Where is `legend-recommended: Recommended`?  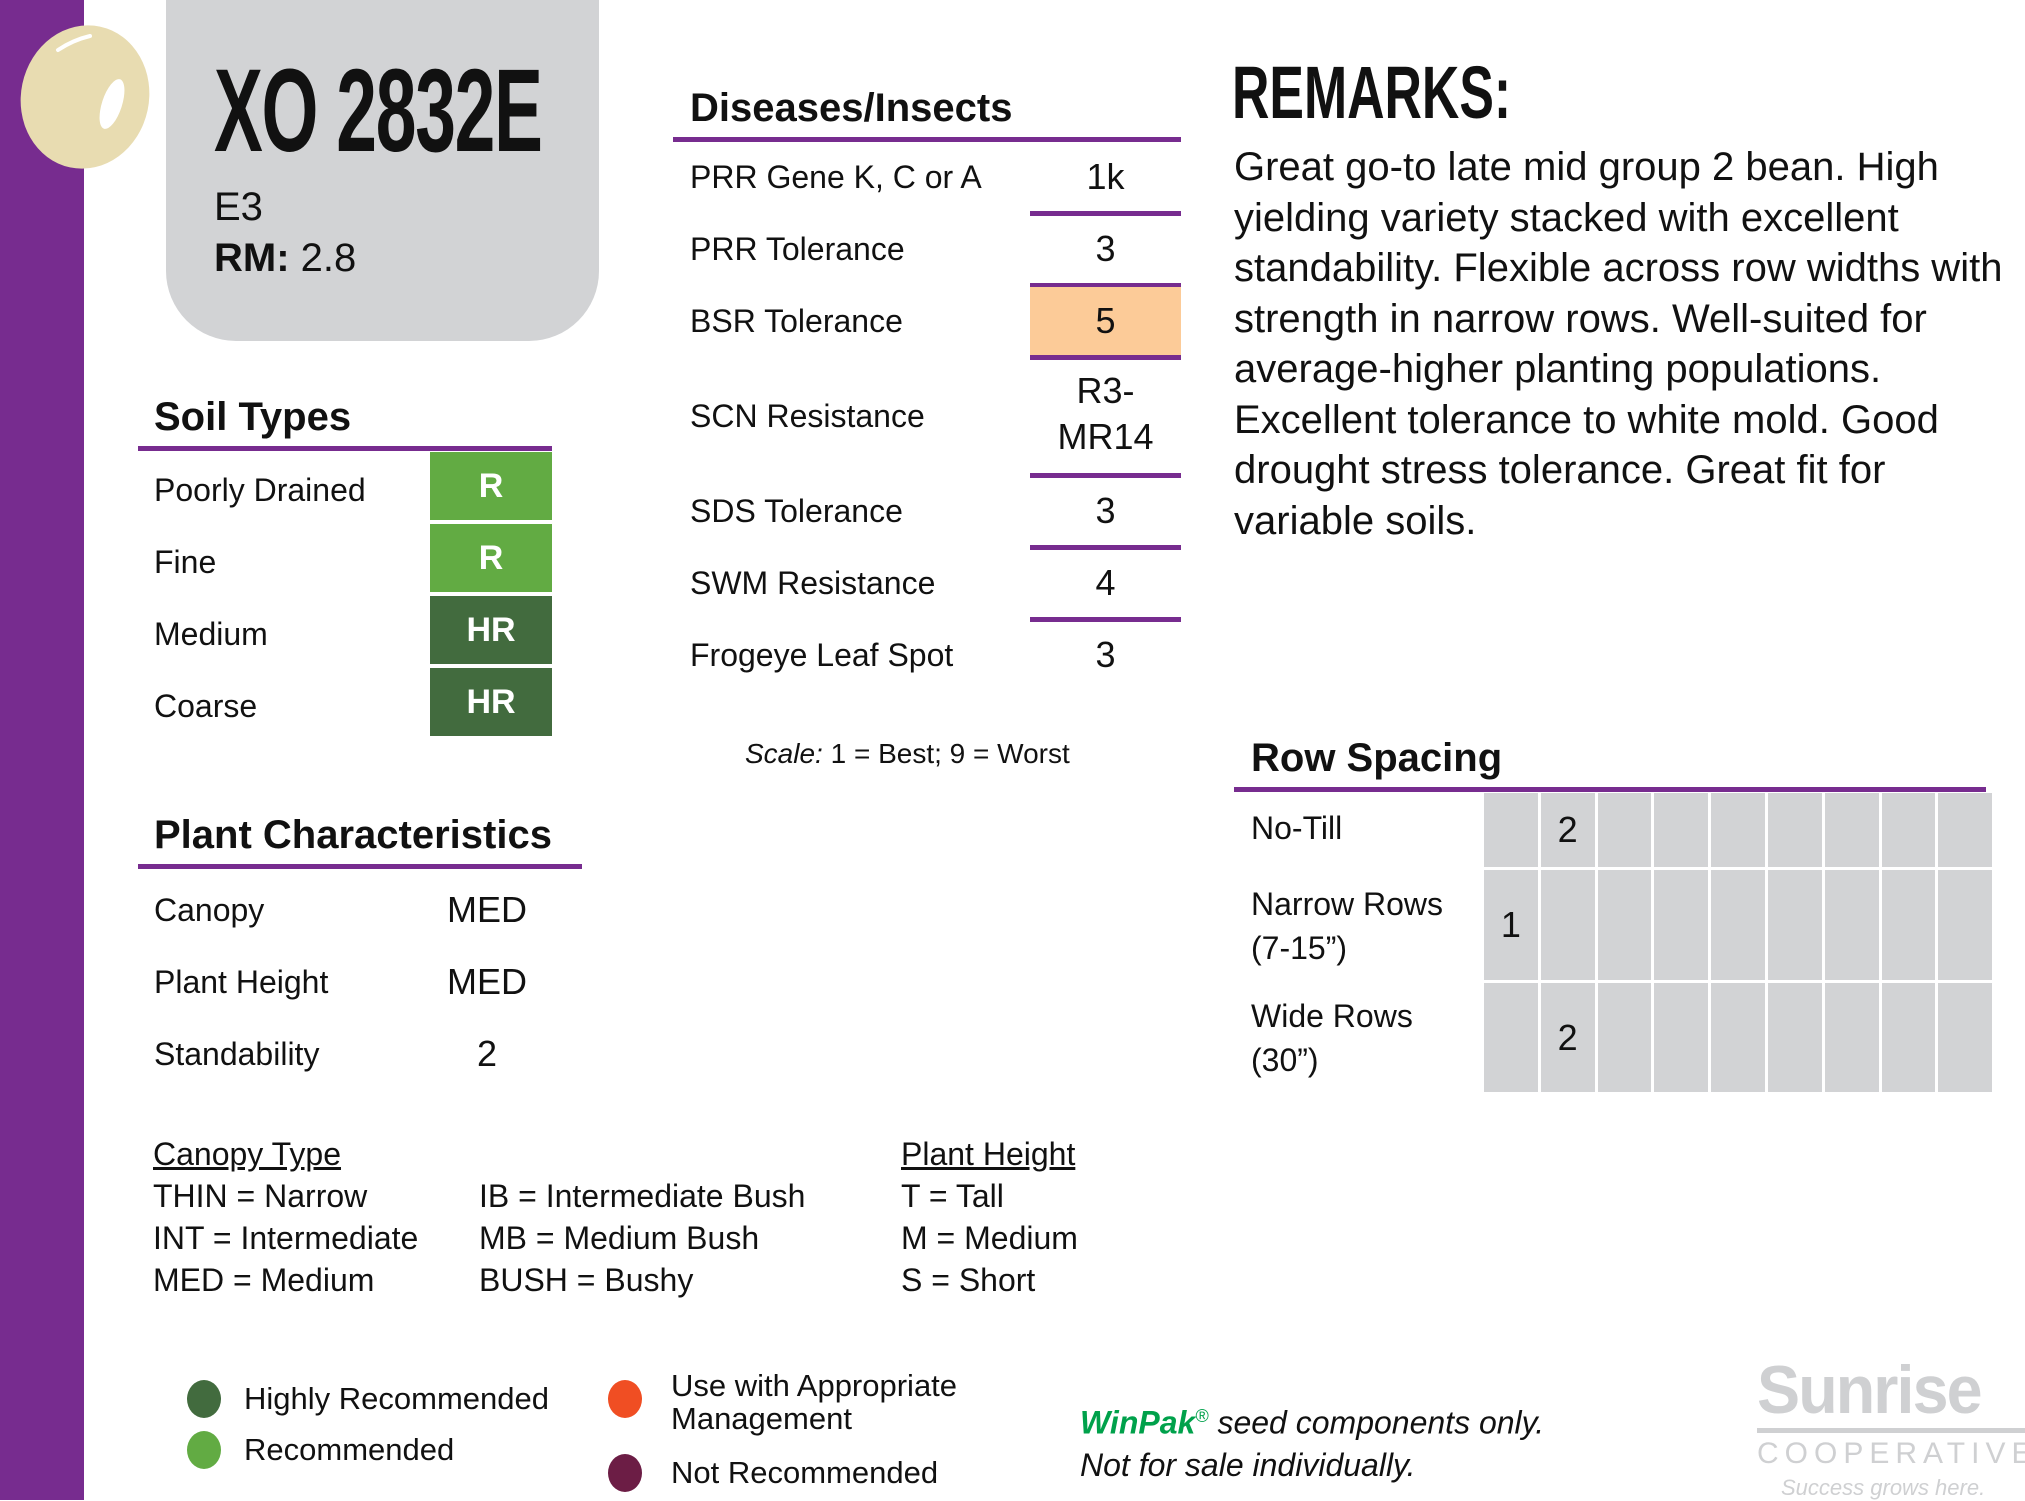
legend-recommended: Recommended is located at coordinates (349, 1449).